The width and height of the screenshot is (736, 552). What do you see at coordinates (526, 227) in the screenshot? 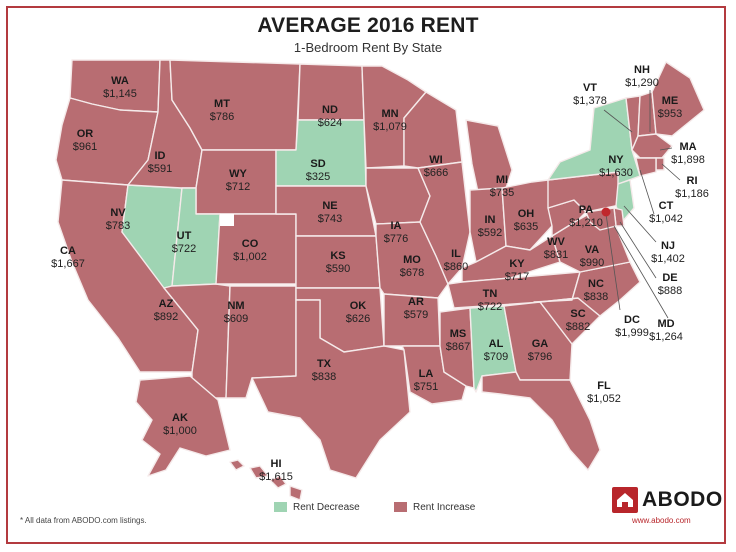
I see `state-rent: $635` at bounding box center [526, 227].